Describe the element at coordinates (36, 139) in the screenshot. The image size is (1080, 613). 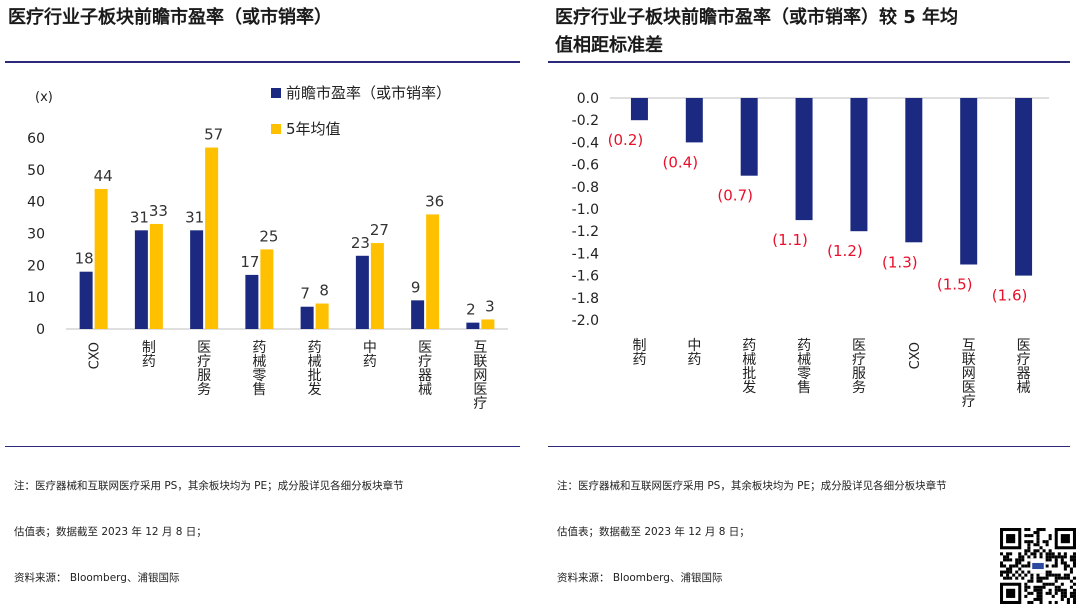
I see `y-tick-label: 60` at that location.